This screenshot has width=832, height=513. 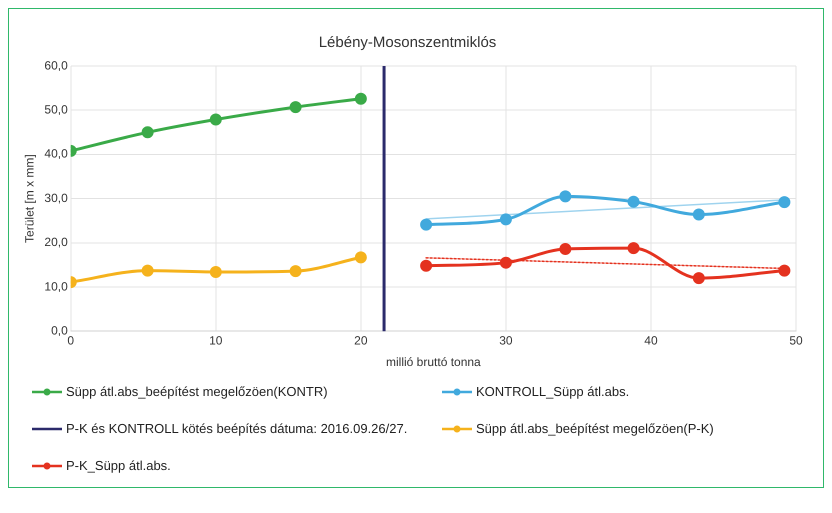 I want to click on y-axis-title: Terület [m x mm], so click(x=29, y=198).